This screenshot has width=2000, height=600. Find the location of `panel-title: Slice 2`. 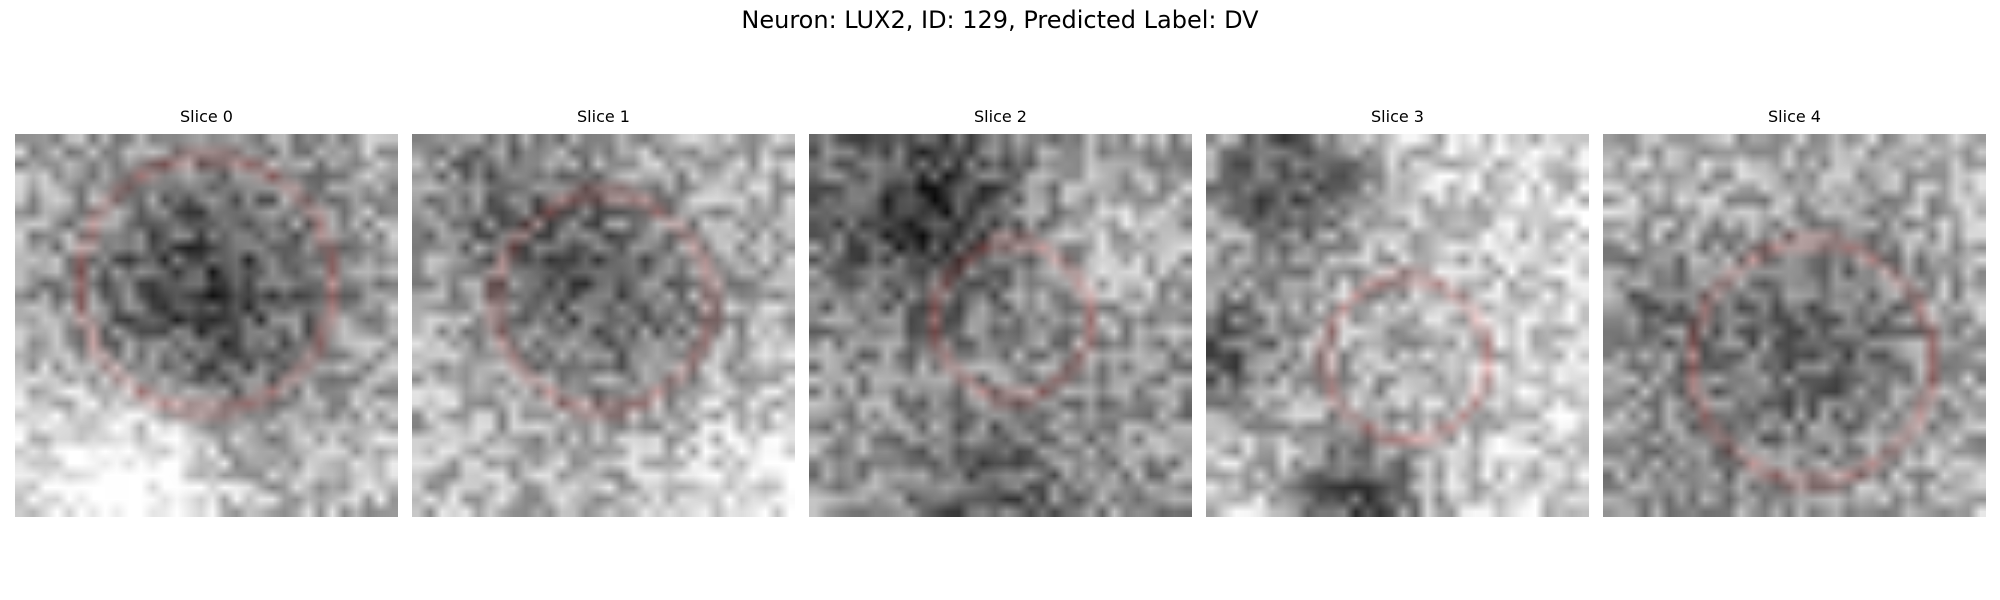

panel-title: Slice 2 is located at coordinates (1000, 116).